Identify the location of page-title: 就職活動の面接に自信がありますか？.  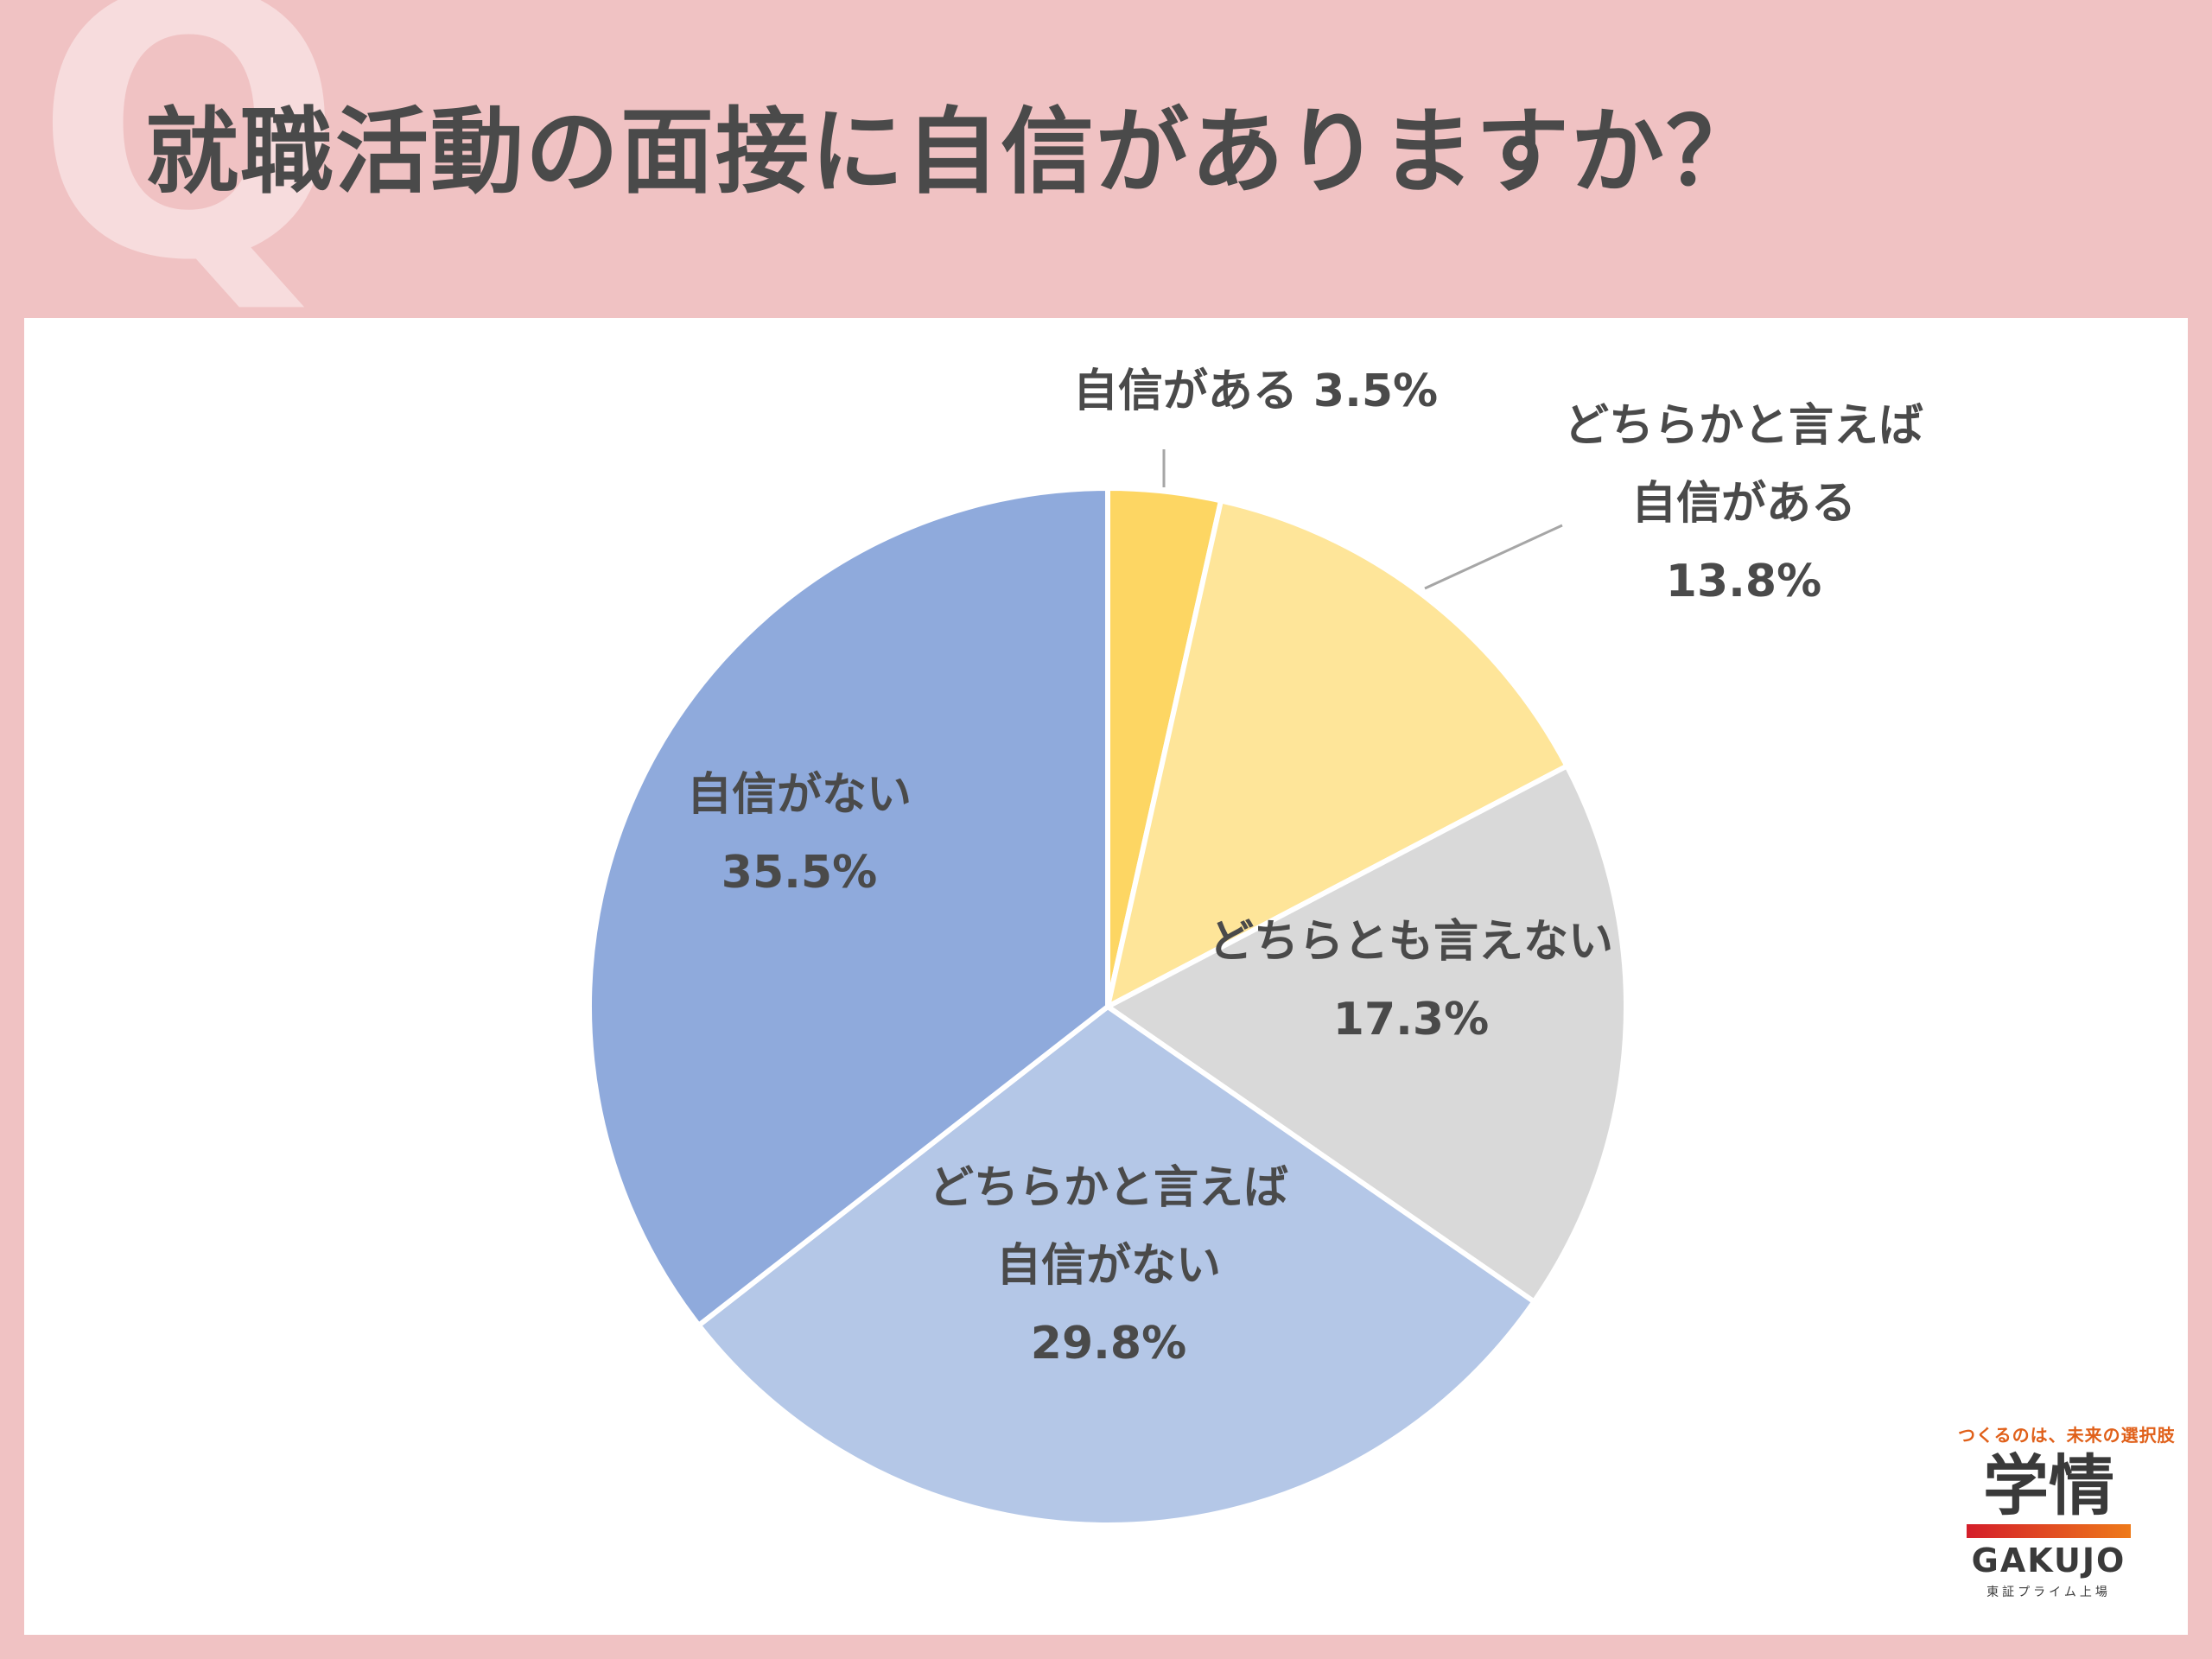
(953, 153).